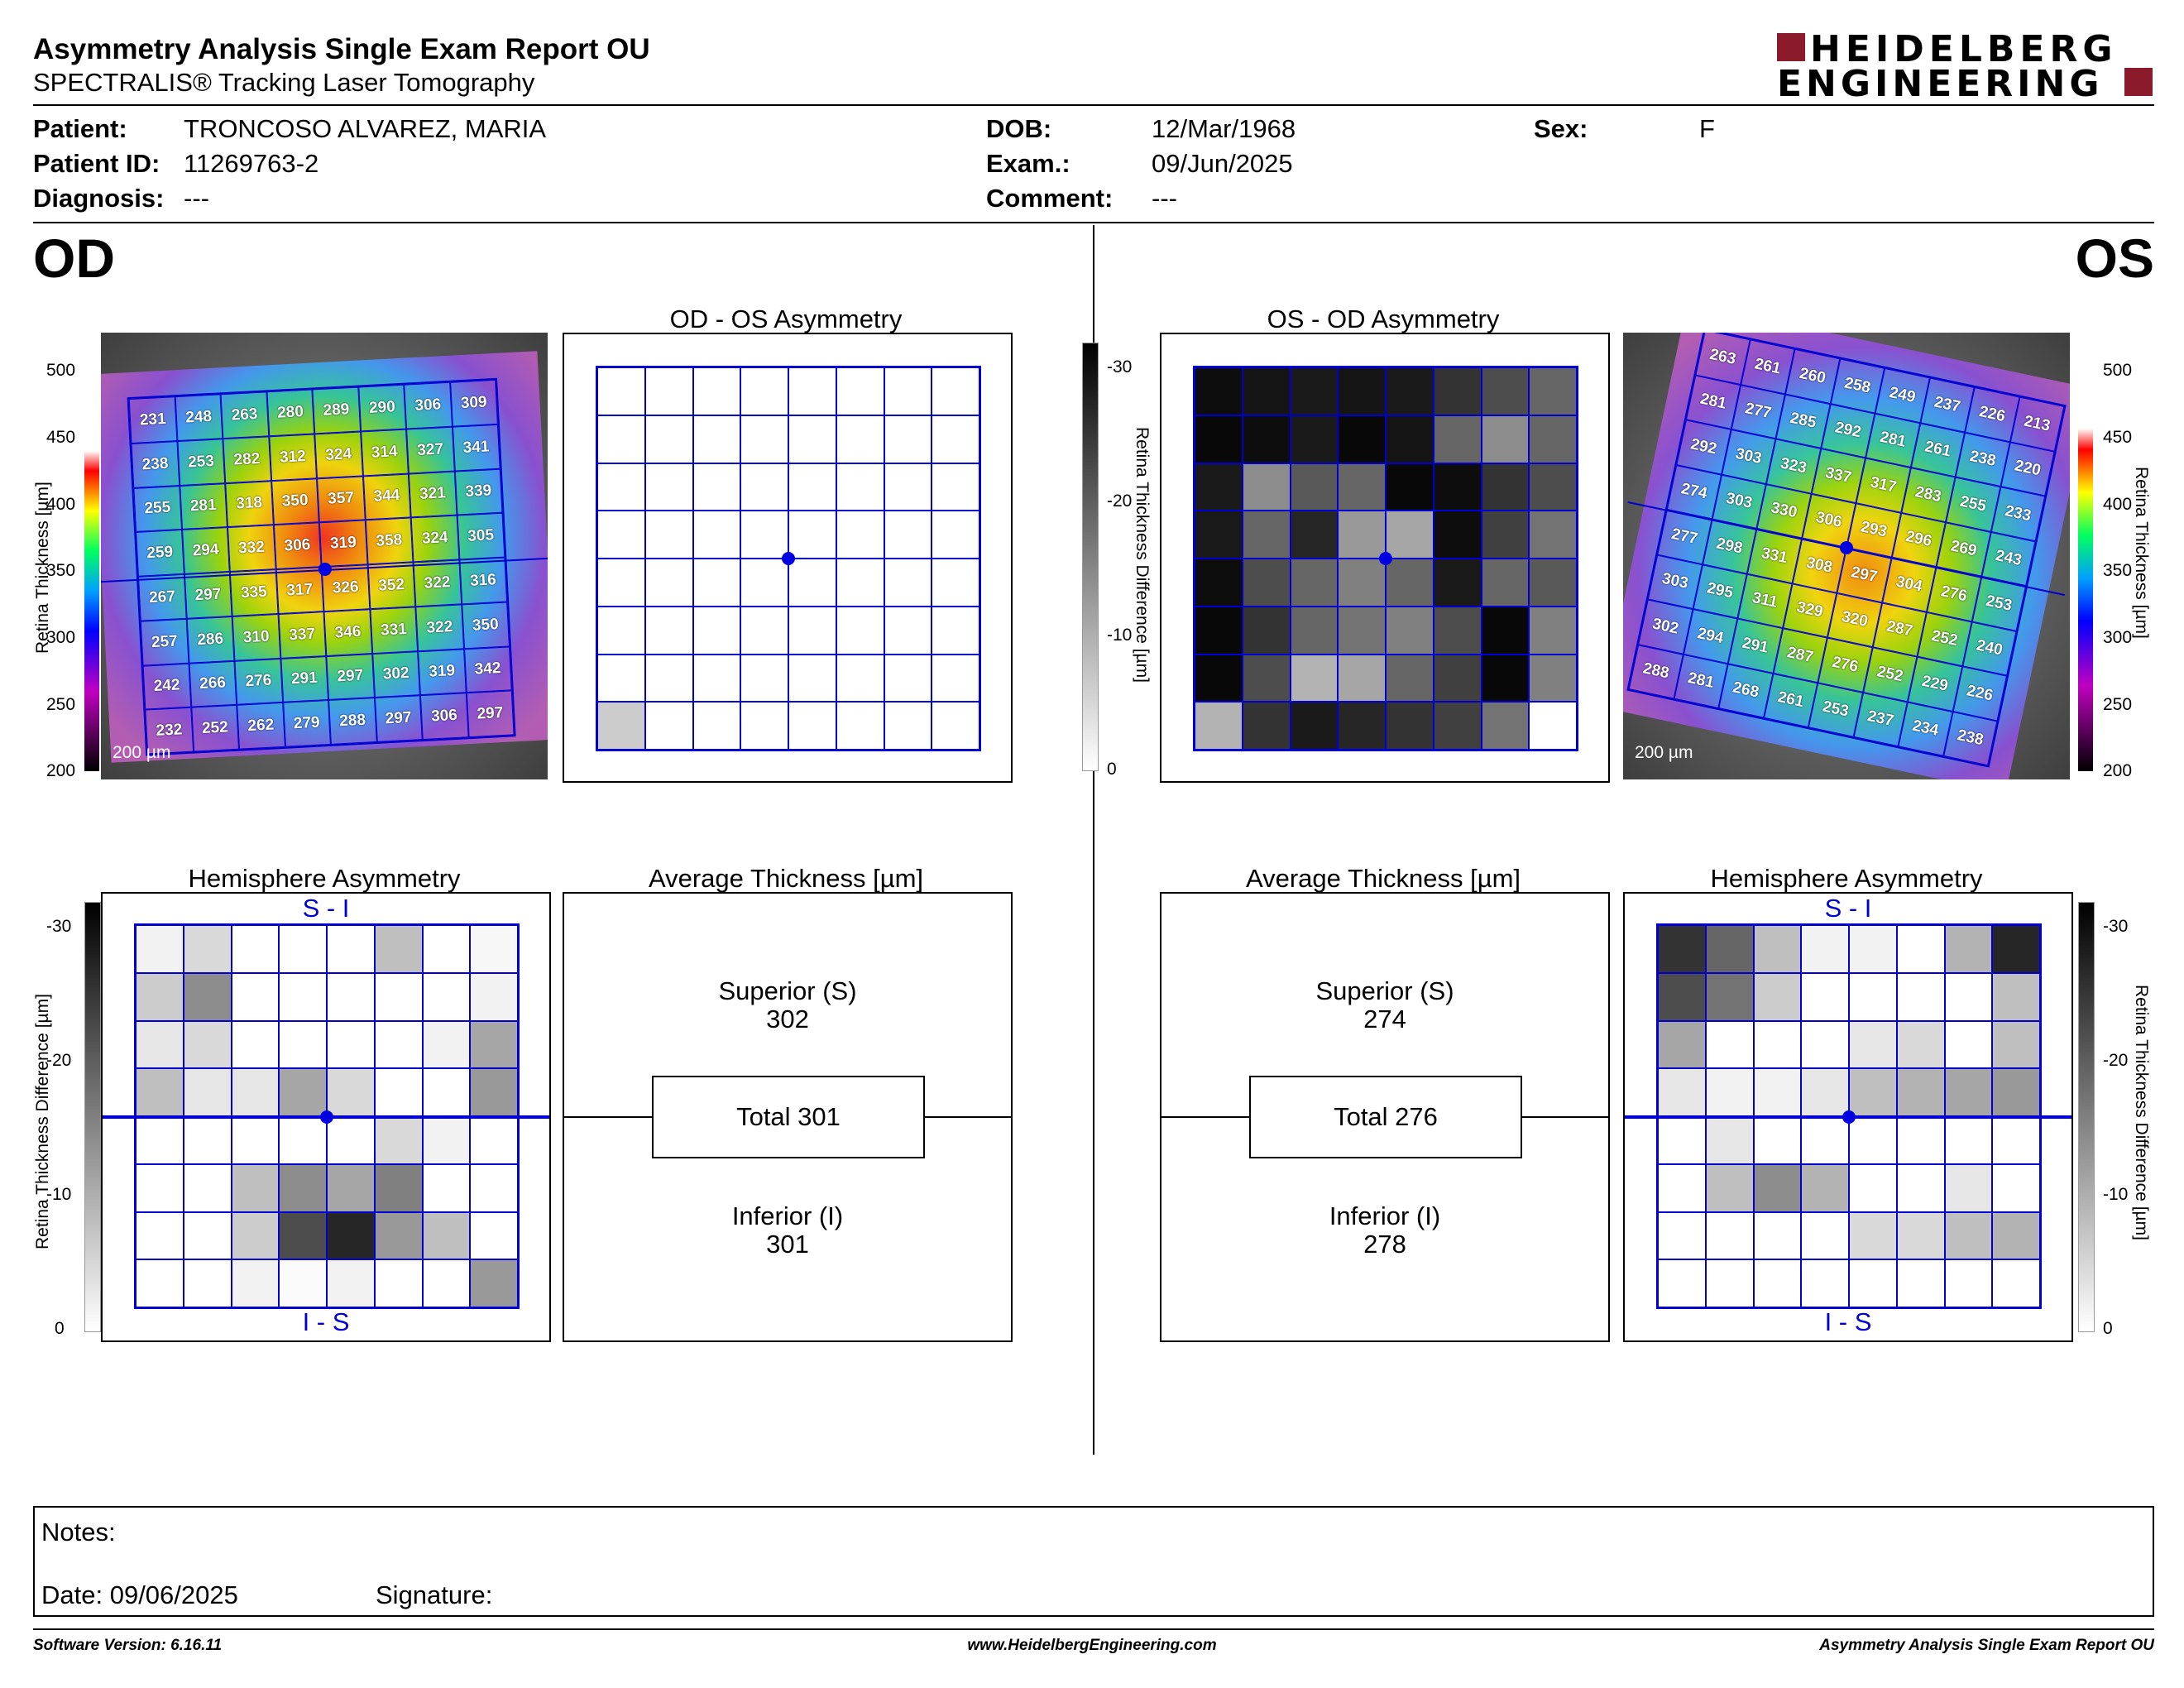  What do you see at coordinates (343, 544) in the screenshot?
I see `od-thickness-cell: 319` at bounding box center [343, 544].